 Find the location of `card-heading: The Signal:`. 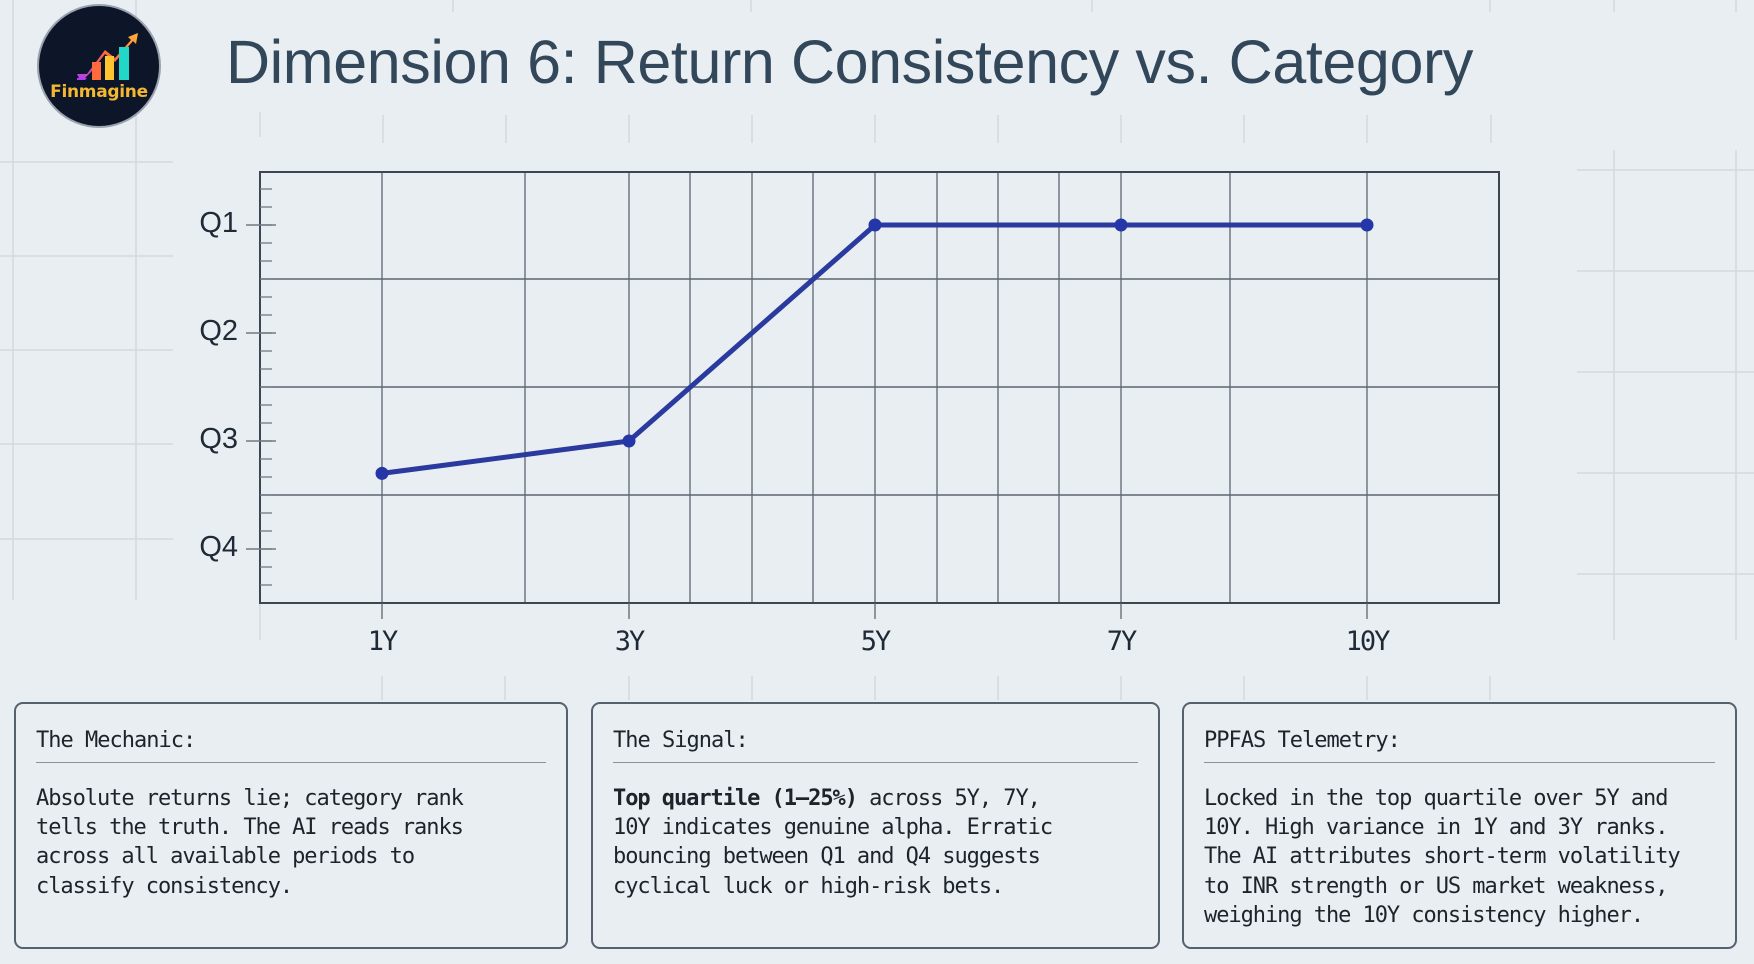

card-heading: The Signal: is located at coordinates (875, 744).